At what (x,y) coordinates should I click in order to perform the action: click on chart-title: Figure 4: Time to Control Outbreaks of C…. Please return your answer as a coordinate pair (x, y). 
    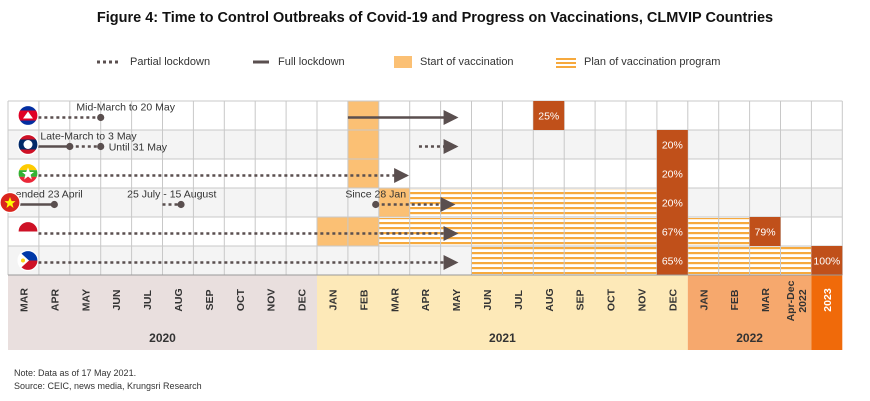
    Looking at the image, I should click on (435, 18).